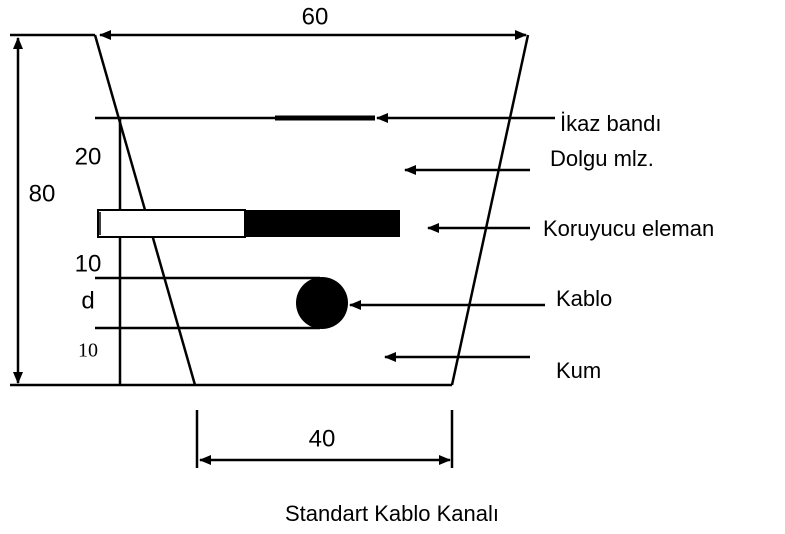  Describe the element at coordinates (88, 156) in the screenshot. I see `dim-label: 20` at that location.